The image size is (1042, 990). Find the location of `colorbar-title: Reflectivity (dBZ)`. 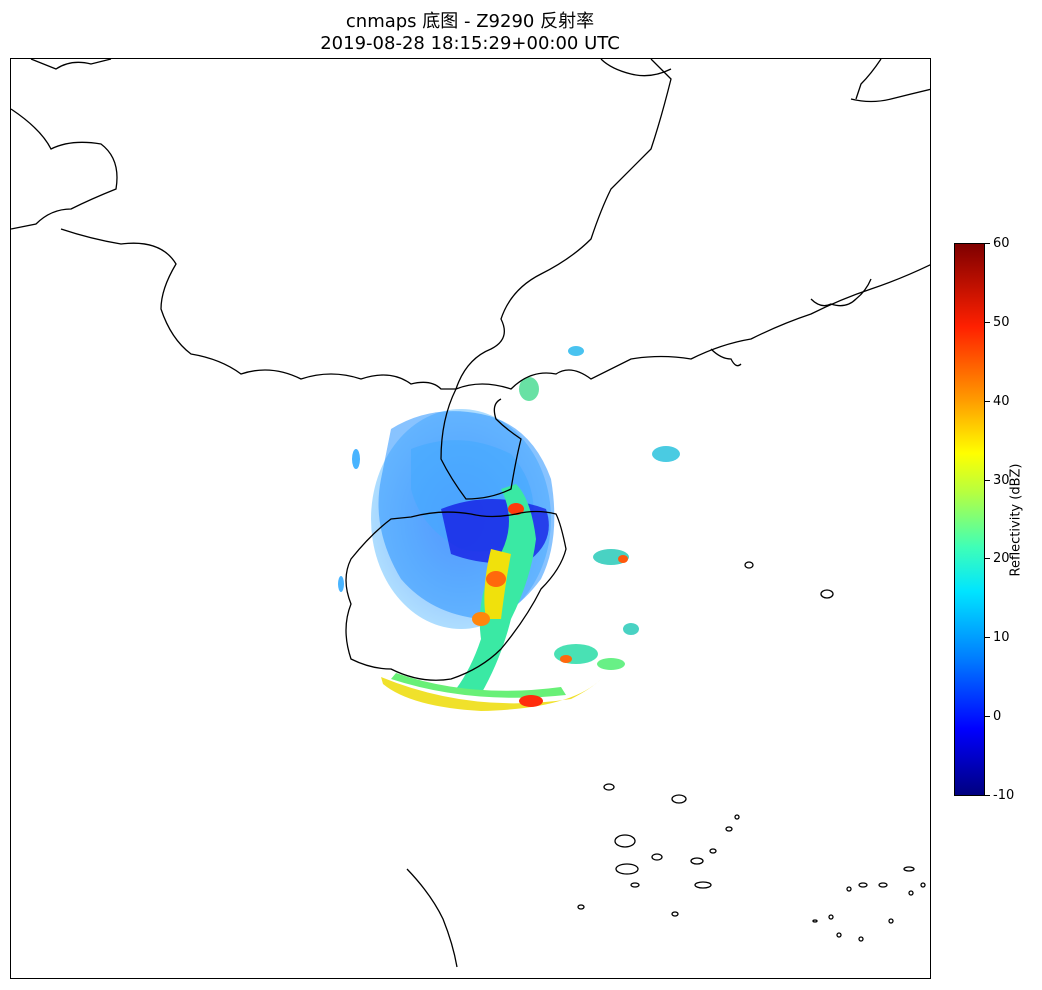

colorbar-title: Reflectivity (dBZ) is located at coordinates (1016, 520).